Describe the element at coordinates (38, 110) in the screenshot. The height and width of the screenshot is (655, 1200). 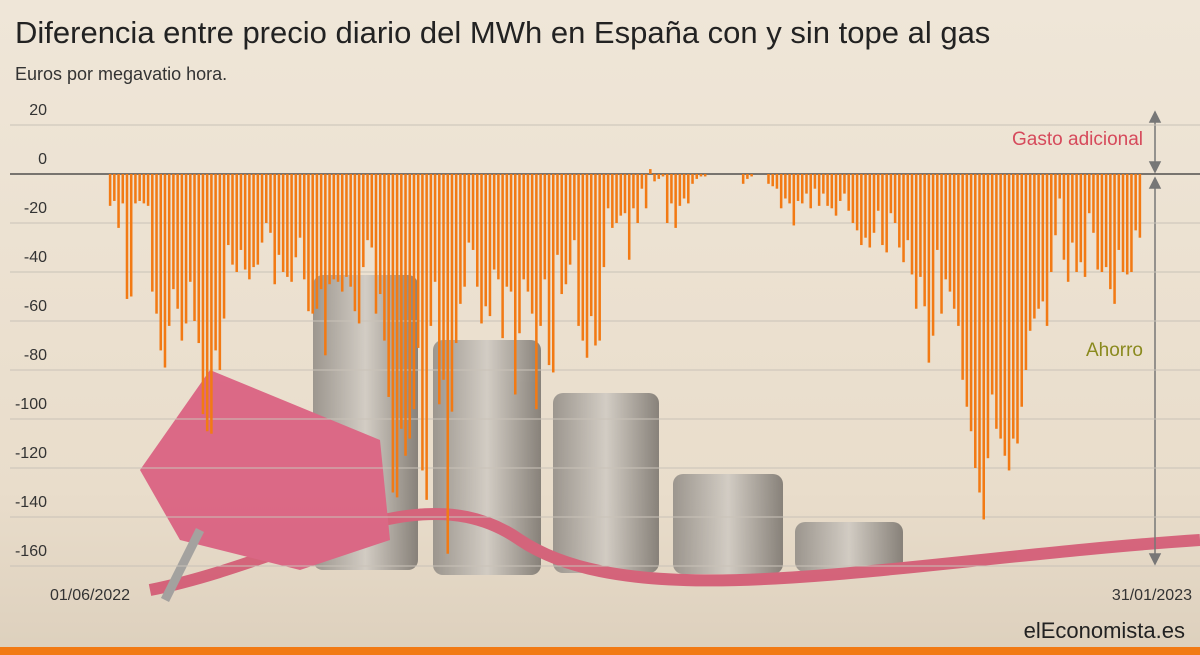
I see `y-tick-label: 20` at that location.